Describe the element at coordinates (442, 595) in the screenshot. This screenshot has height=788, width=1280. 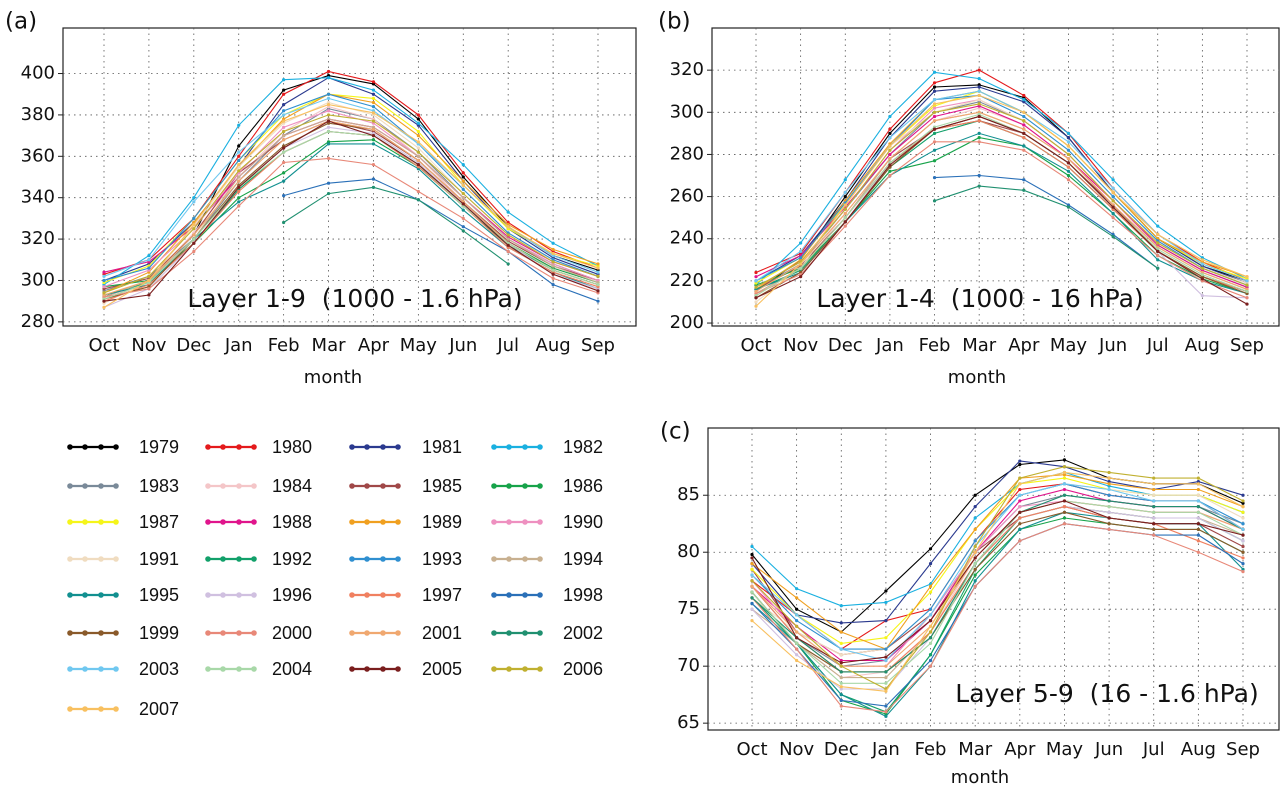
I see `legend-label: 1997` at that location.